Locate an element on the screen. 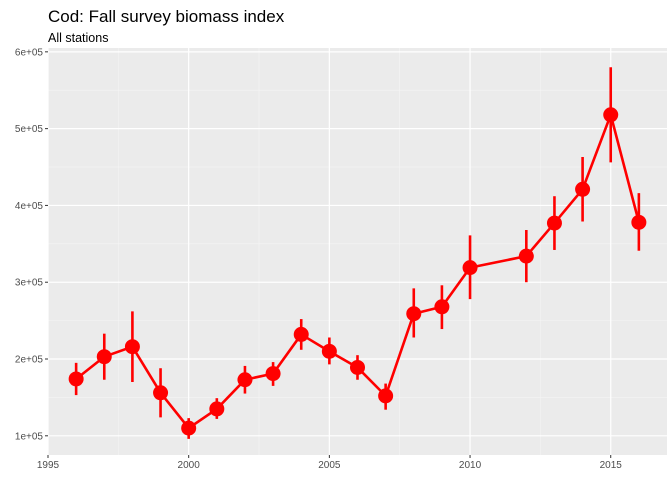 The image size is (672, 480). x-axis: 1995 2000 2005 2010 2015 is located at coordinates (329, 463).